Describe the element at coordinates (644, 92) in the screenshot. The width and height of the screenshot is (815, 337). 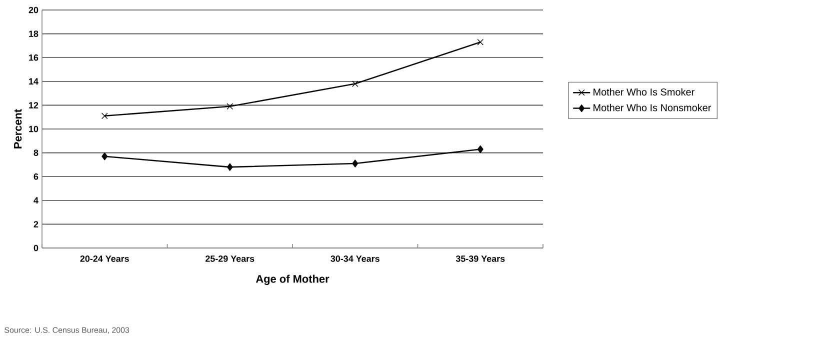
I see `legend-label: Mother Who Is Smoker` at that location.